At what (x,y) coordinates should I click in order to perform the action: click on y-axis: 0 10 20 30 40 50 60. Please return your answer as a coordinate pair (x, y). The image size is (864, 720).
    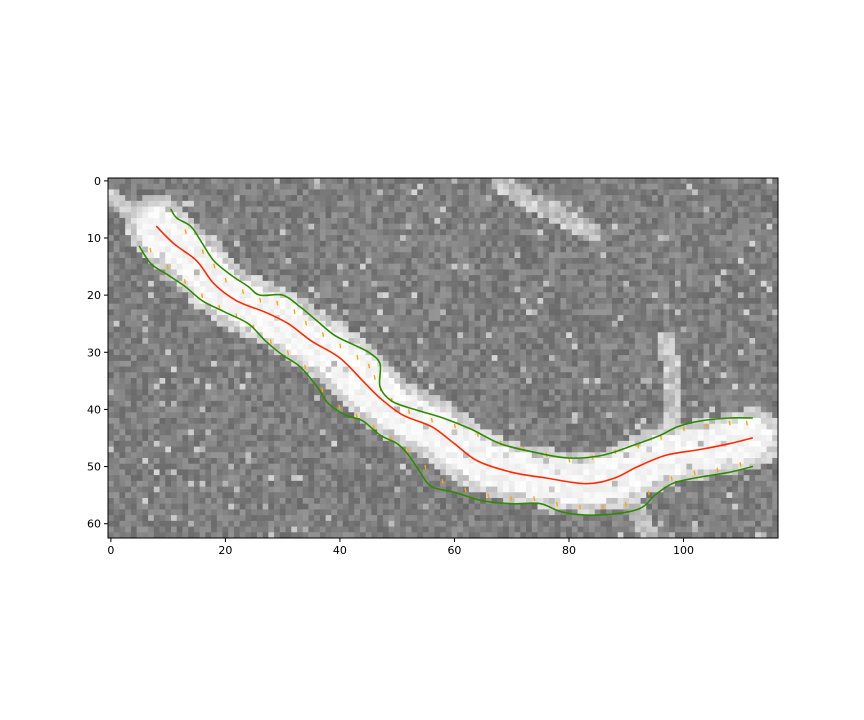
    Looking at the image, I should click on (97, 353).